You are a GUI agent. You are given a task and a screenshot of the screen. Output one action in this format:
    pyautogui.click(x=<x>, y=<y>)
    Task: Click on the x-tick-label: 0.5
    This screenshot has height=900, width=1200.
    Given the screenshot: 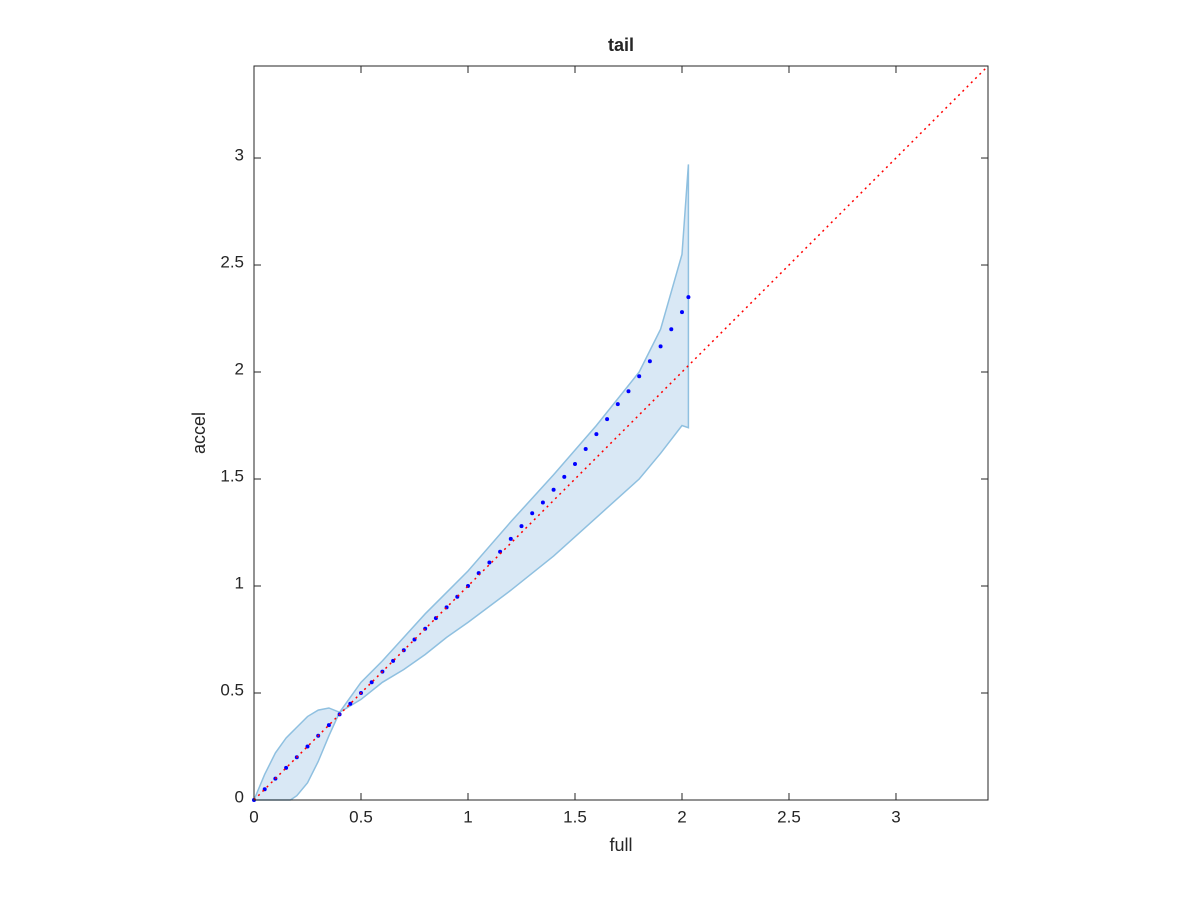 What is the action you would take?
    pyautogui.click(x=361, y=816)
    